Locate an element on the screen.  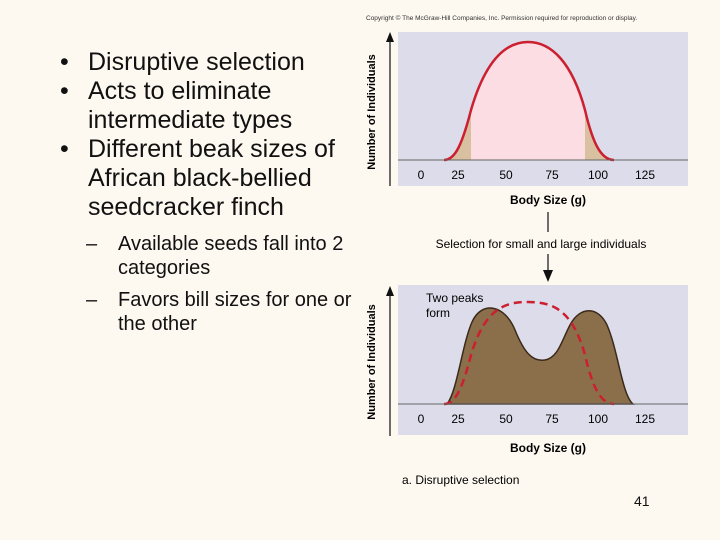
top-y-axis-arrowhead is located at coordinates (390, 37).